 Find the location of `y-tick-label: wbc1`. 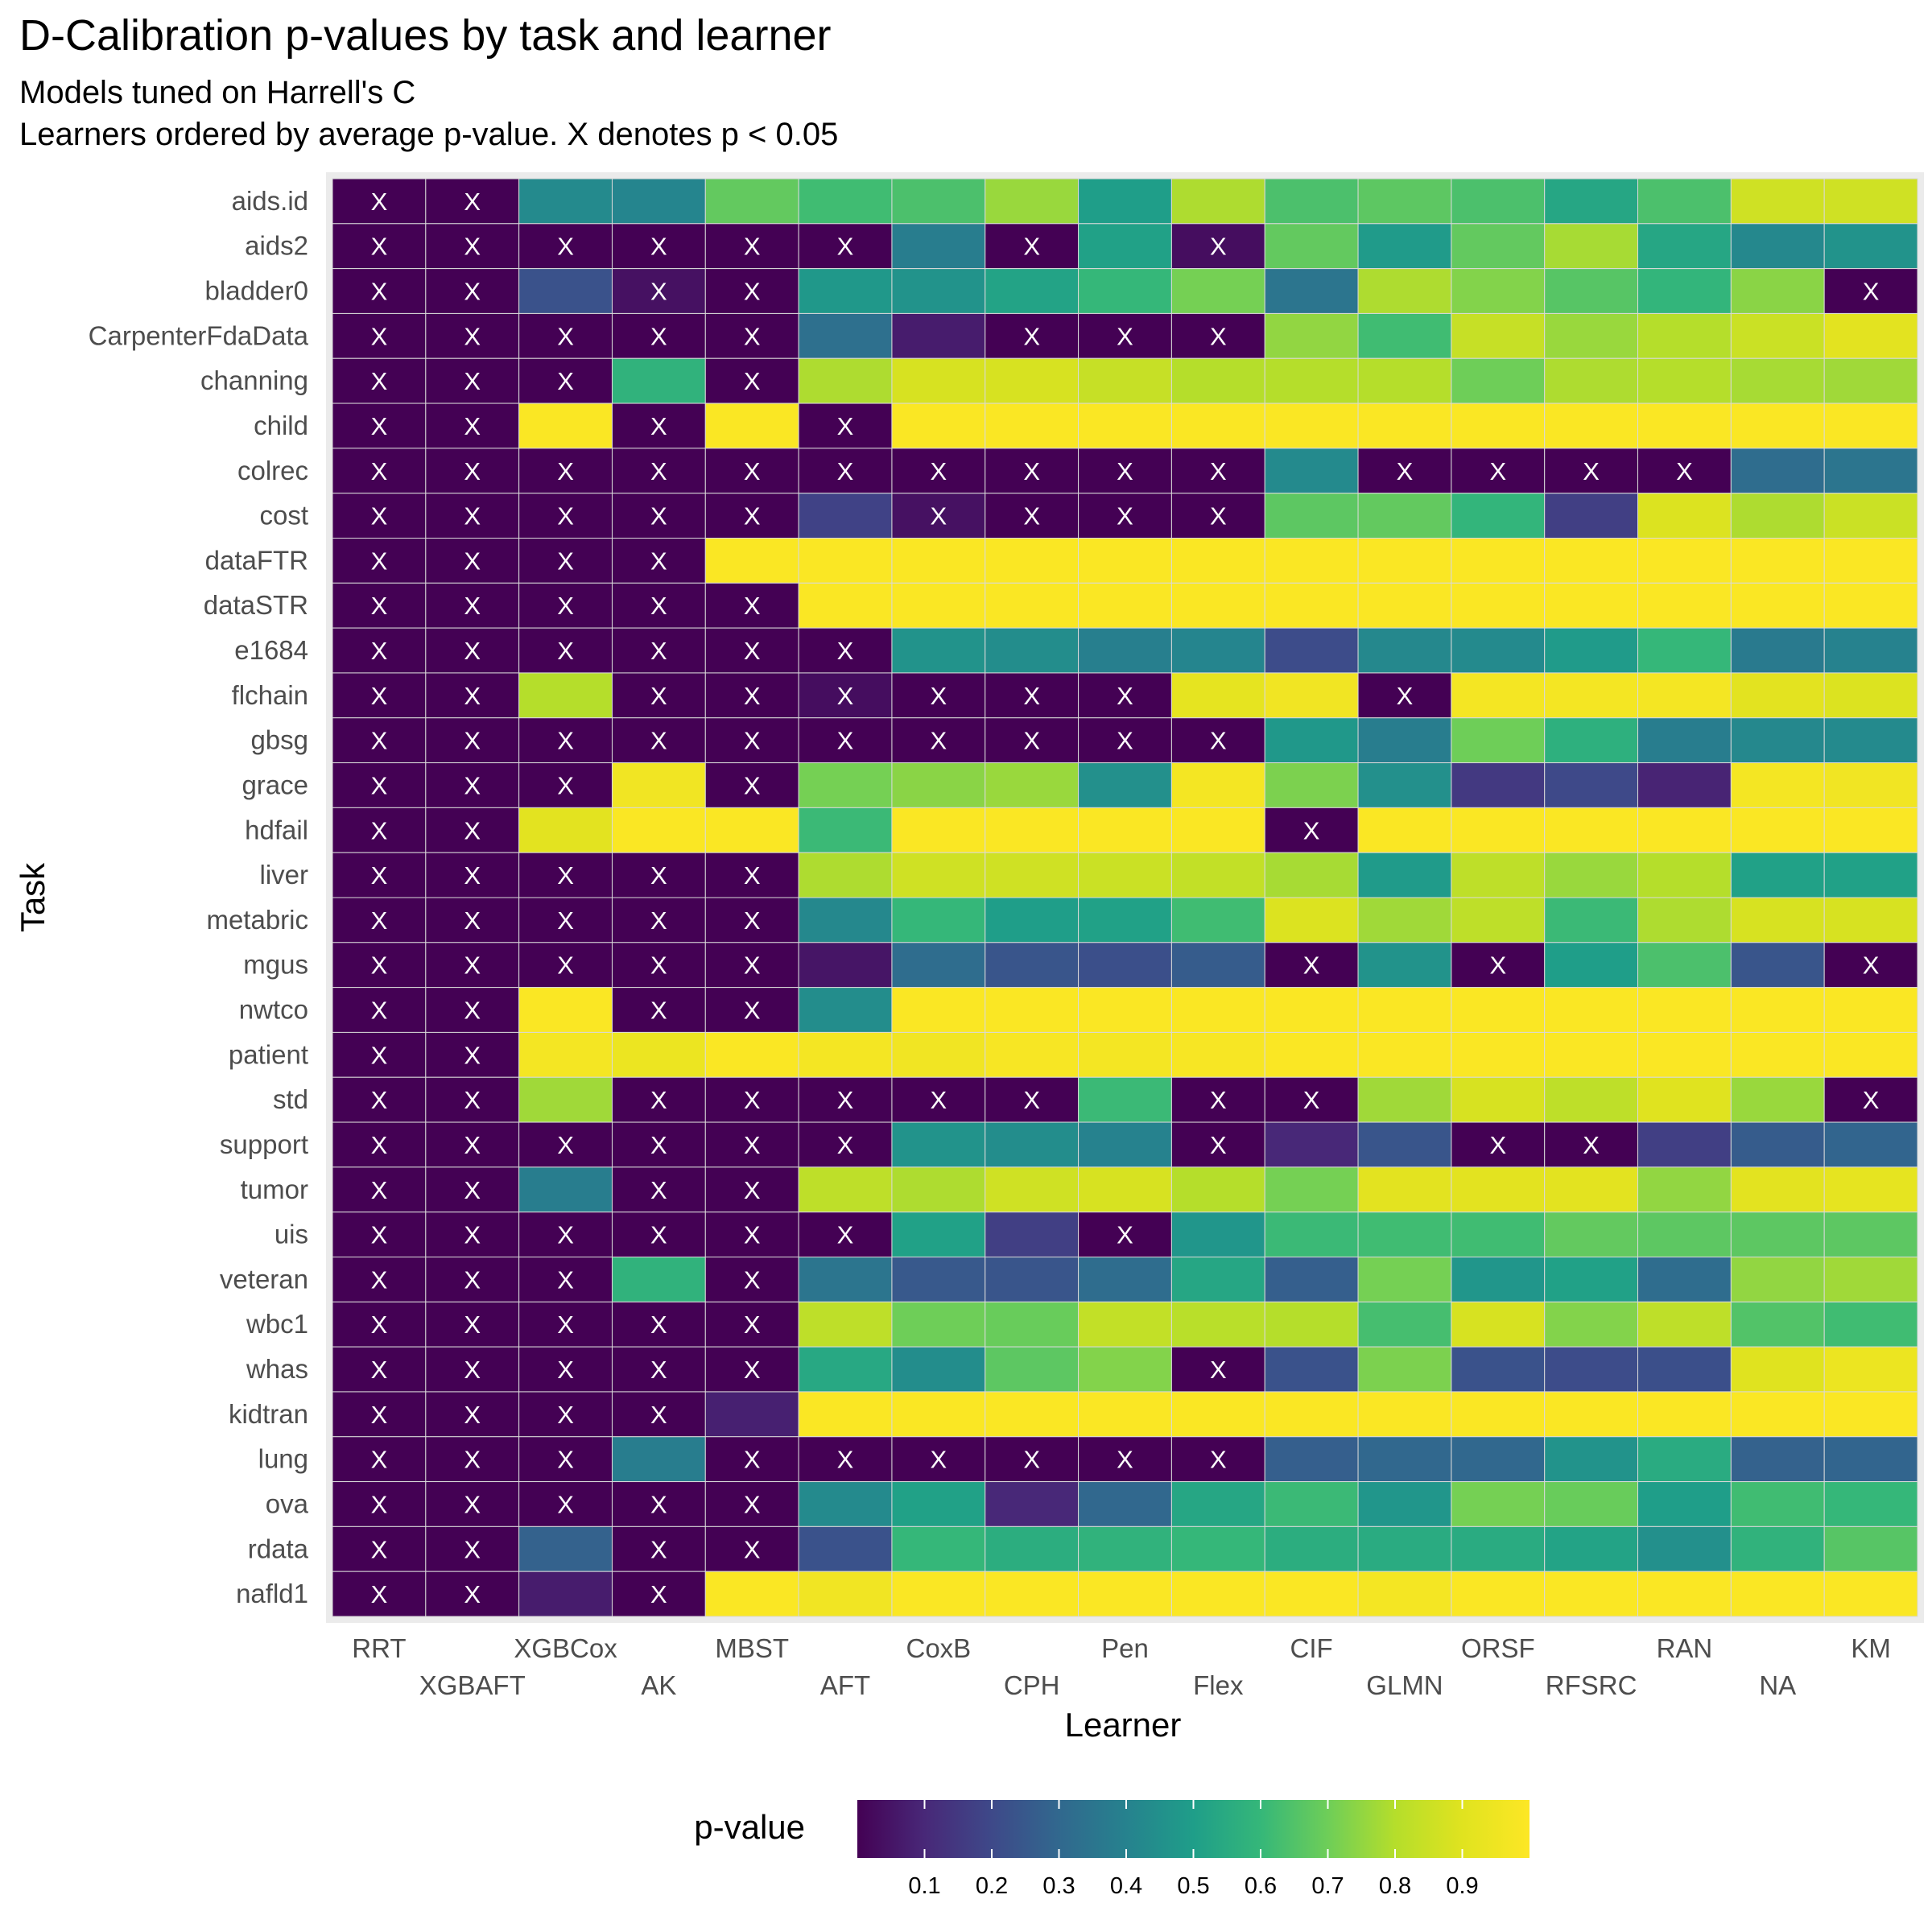

y-tick-label: wbc1 is located at coordinates (277, 1324).